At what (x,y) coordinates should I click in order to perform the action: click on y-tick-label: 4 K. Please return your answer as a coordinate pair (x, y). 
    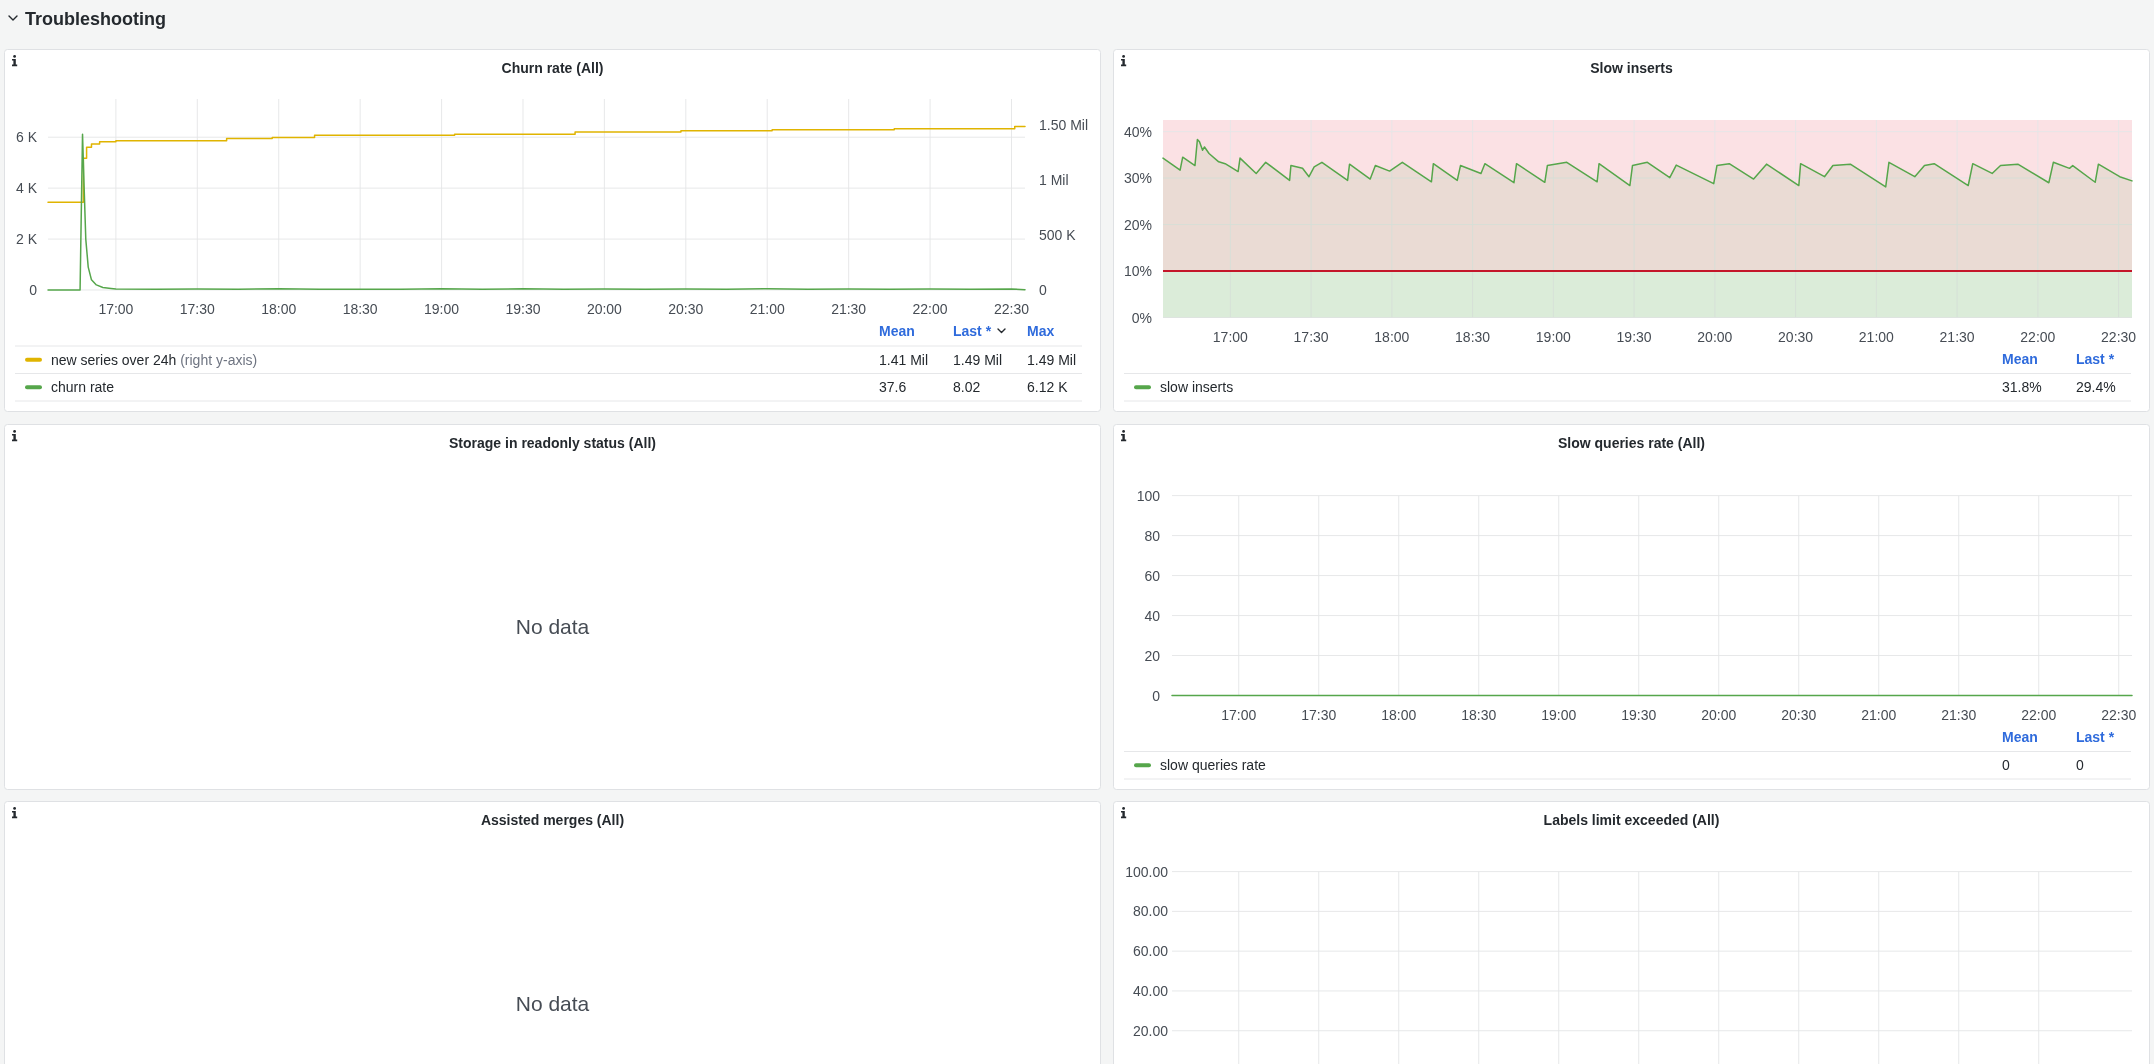
    Looking at the image, I should click on (26, 188).